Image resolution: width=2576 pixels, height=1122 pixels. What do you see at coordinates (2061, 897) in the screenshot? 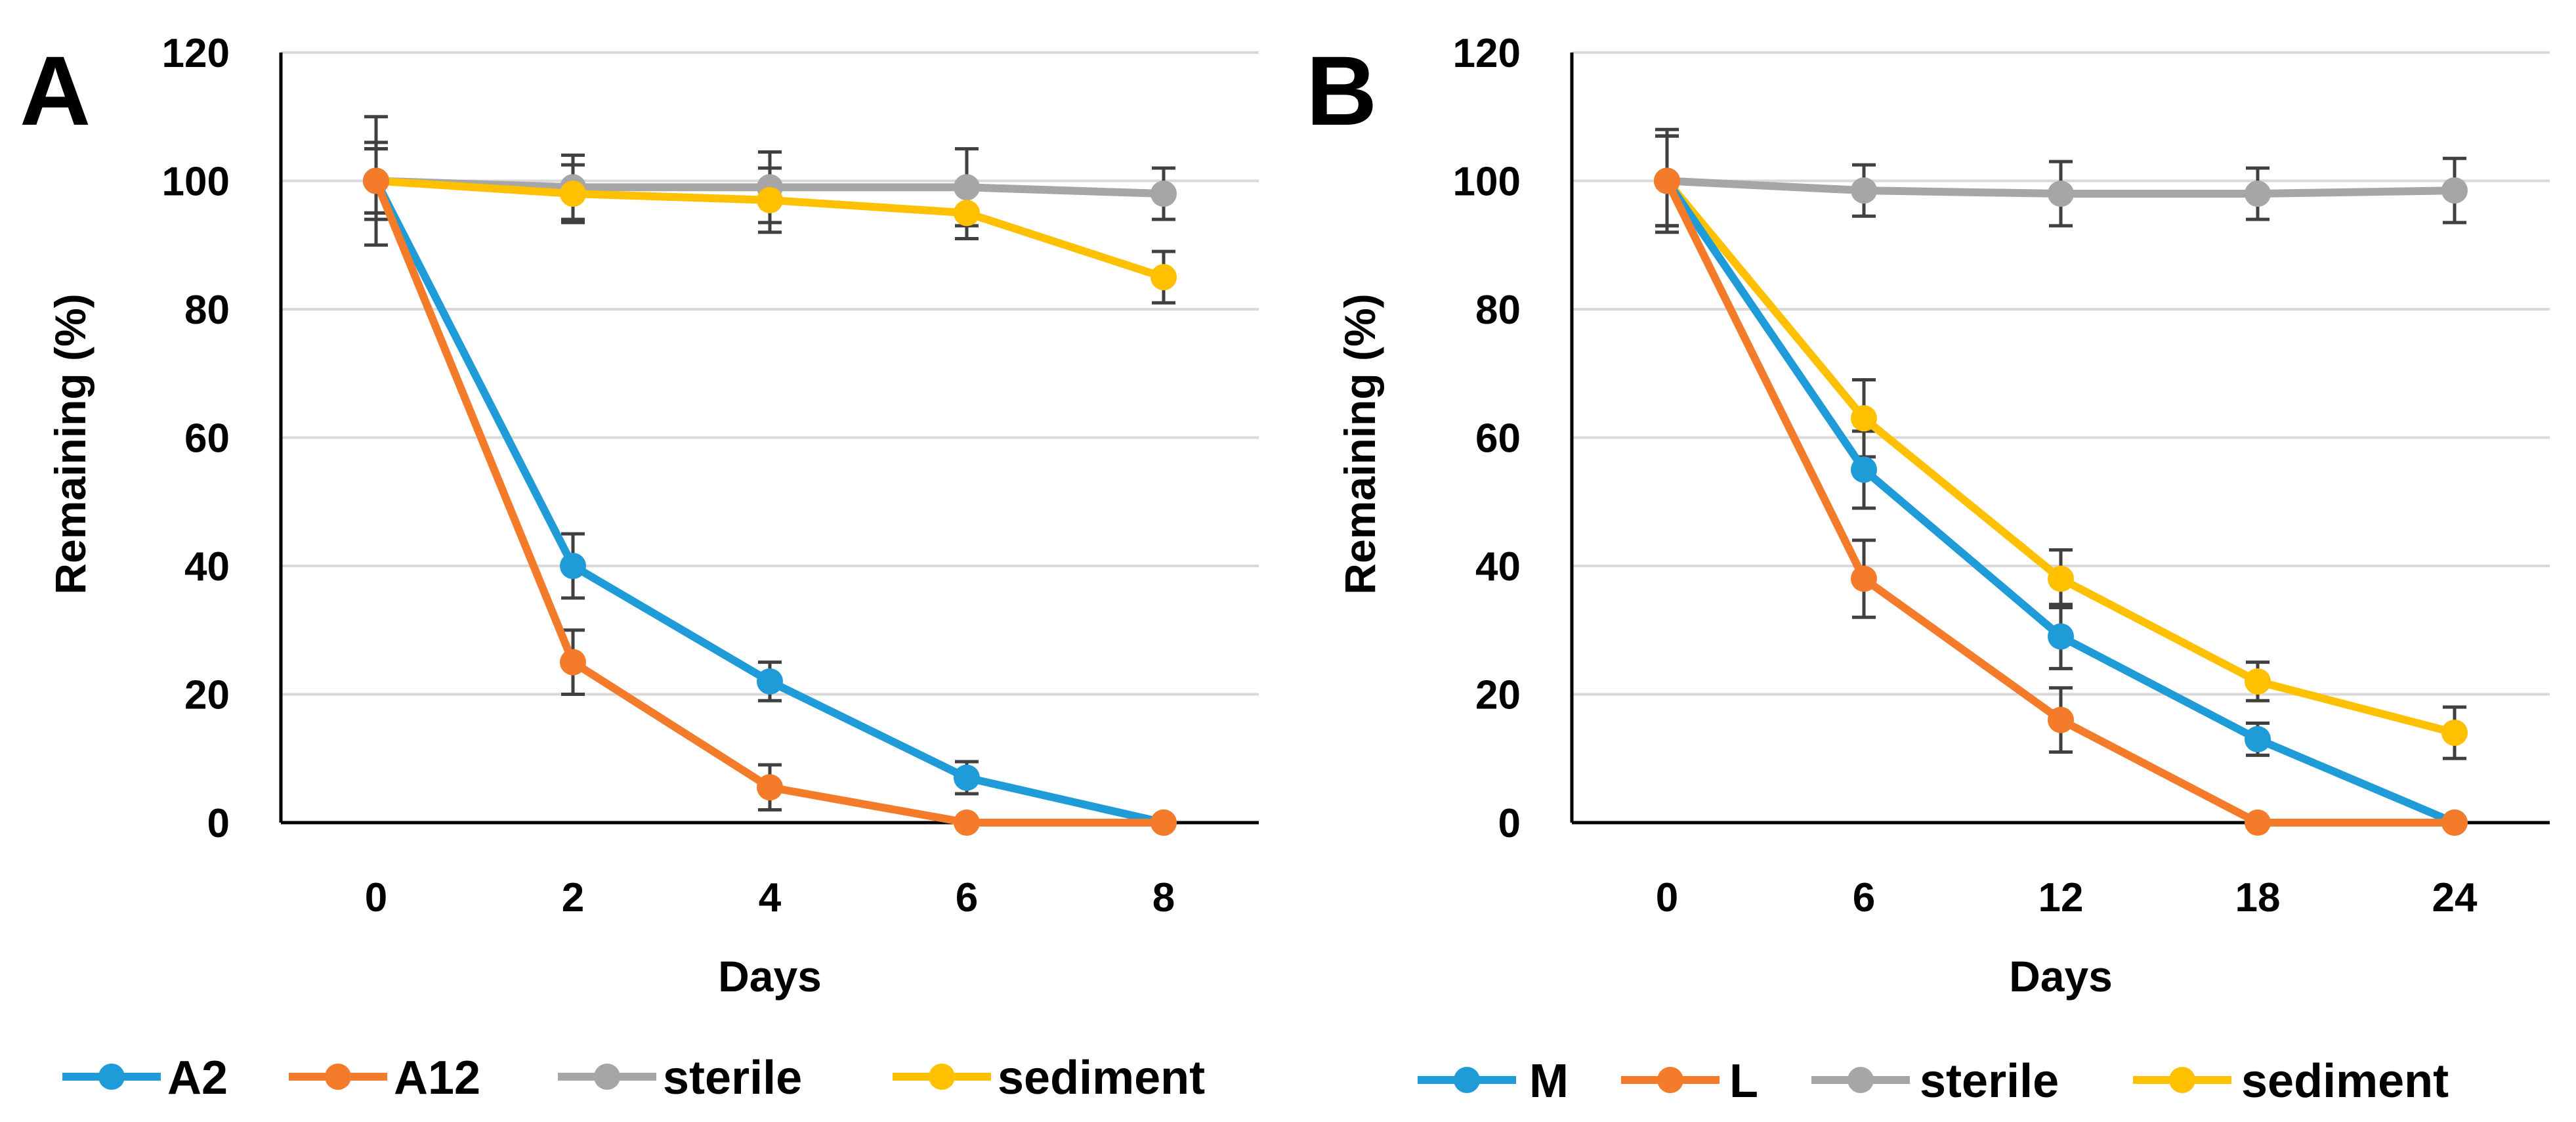
I see `x-tick-label: 12` at bounding box center [2061, 897].